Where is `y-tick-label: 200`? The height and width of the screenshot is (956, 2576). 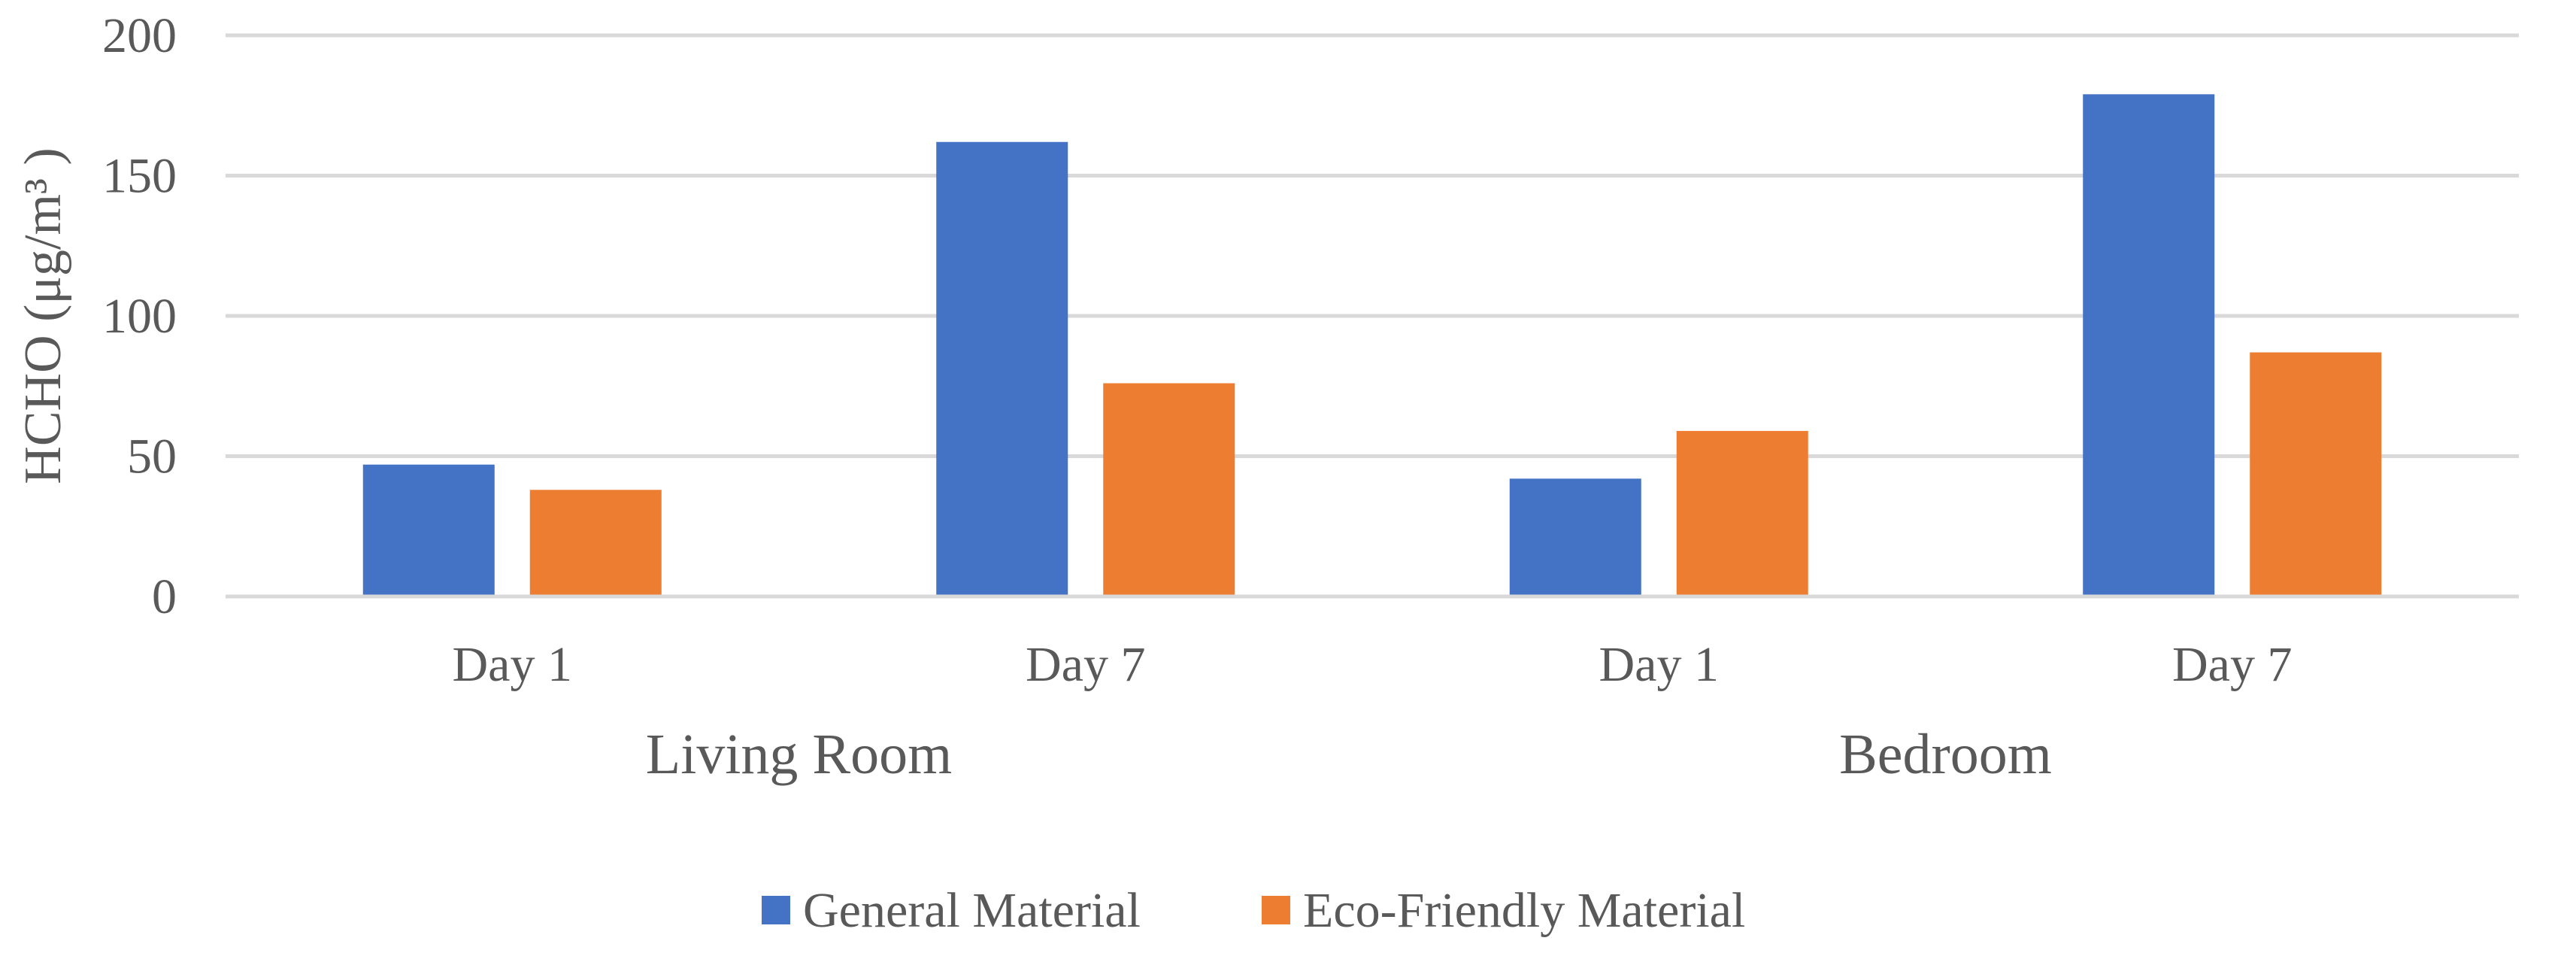 y-tick-label: 200 is located at coordinates (139, 35).